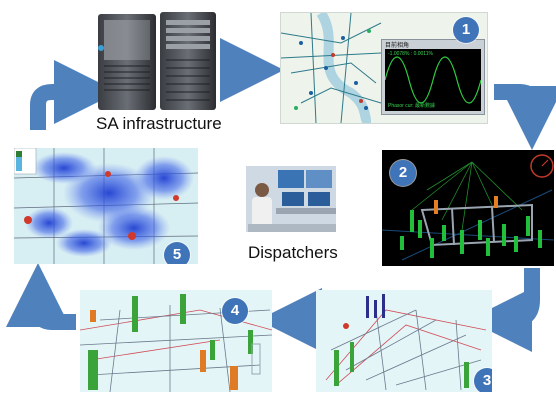 This screenshot has height=397, width=556. What do you see at coordinates (404, 341) in the screenshot?
I see `panel-3-3d-grid: 3` at bounding box center [404, 341].